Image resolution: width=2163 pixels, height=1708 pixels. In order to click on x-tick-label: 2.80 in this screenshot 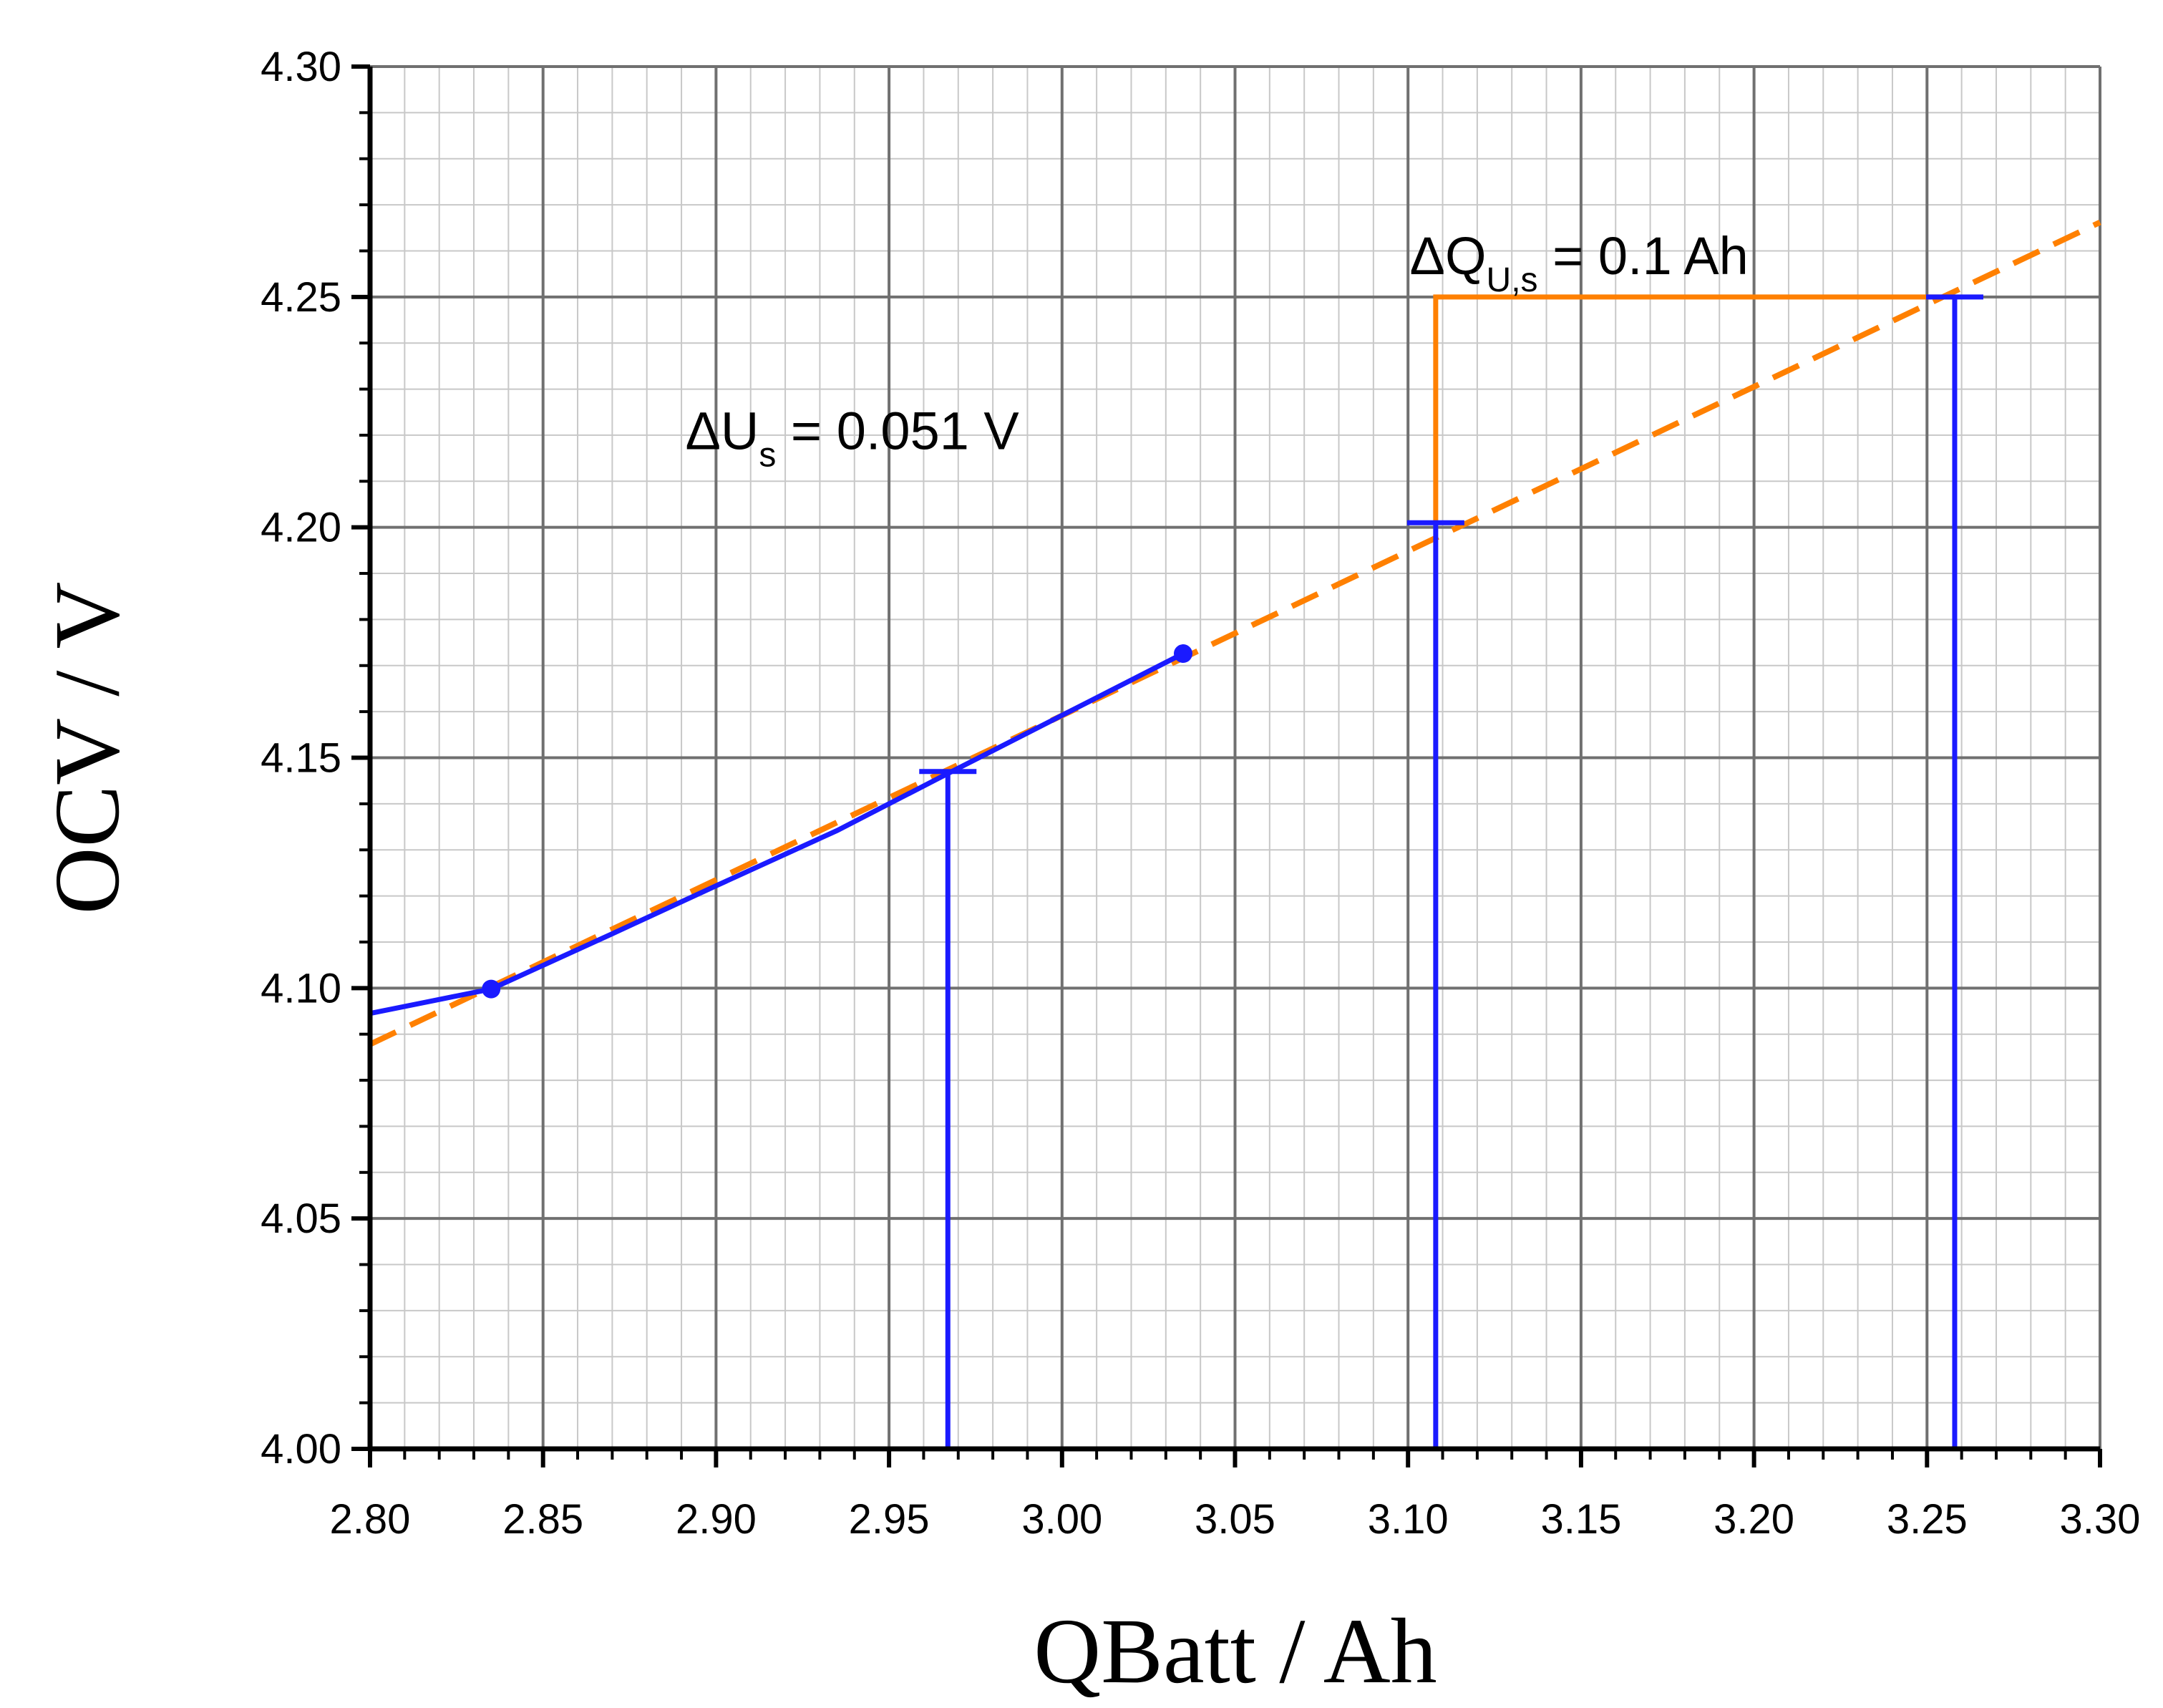, I will do `click(370, 1520)`.